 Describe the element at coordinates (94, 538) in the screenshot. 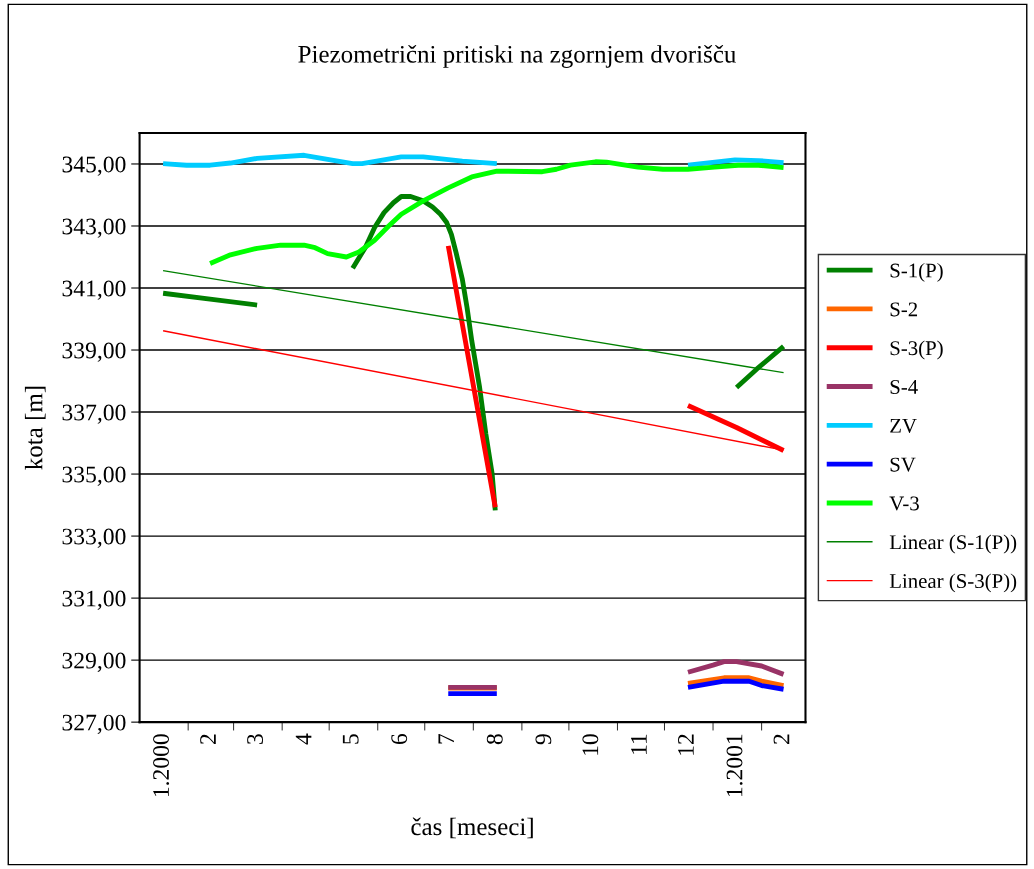

I see `y-tick-label: 333,00` at that location.